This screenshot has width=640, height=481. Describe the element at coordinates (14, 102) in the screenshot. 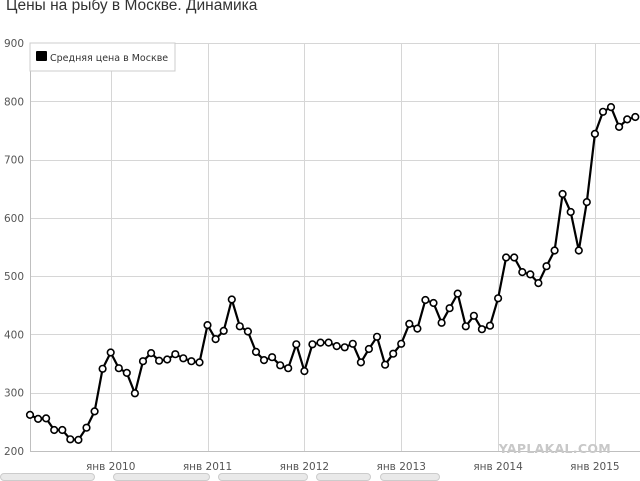

I see `y-tick-label: 800` at that location.